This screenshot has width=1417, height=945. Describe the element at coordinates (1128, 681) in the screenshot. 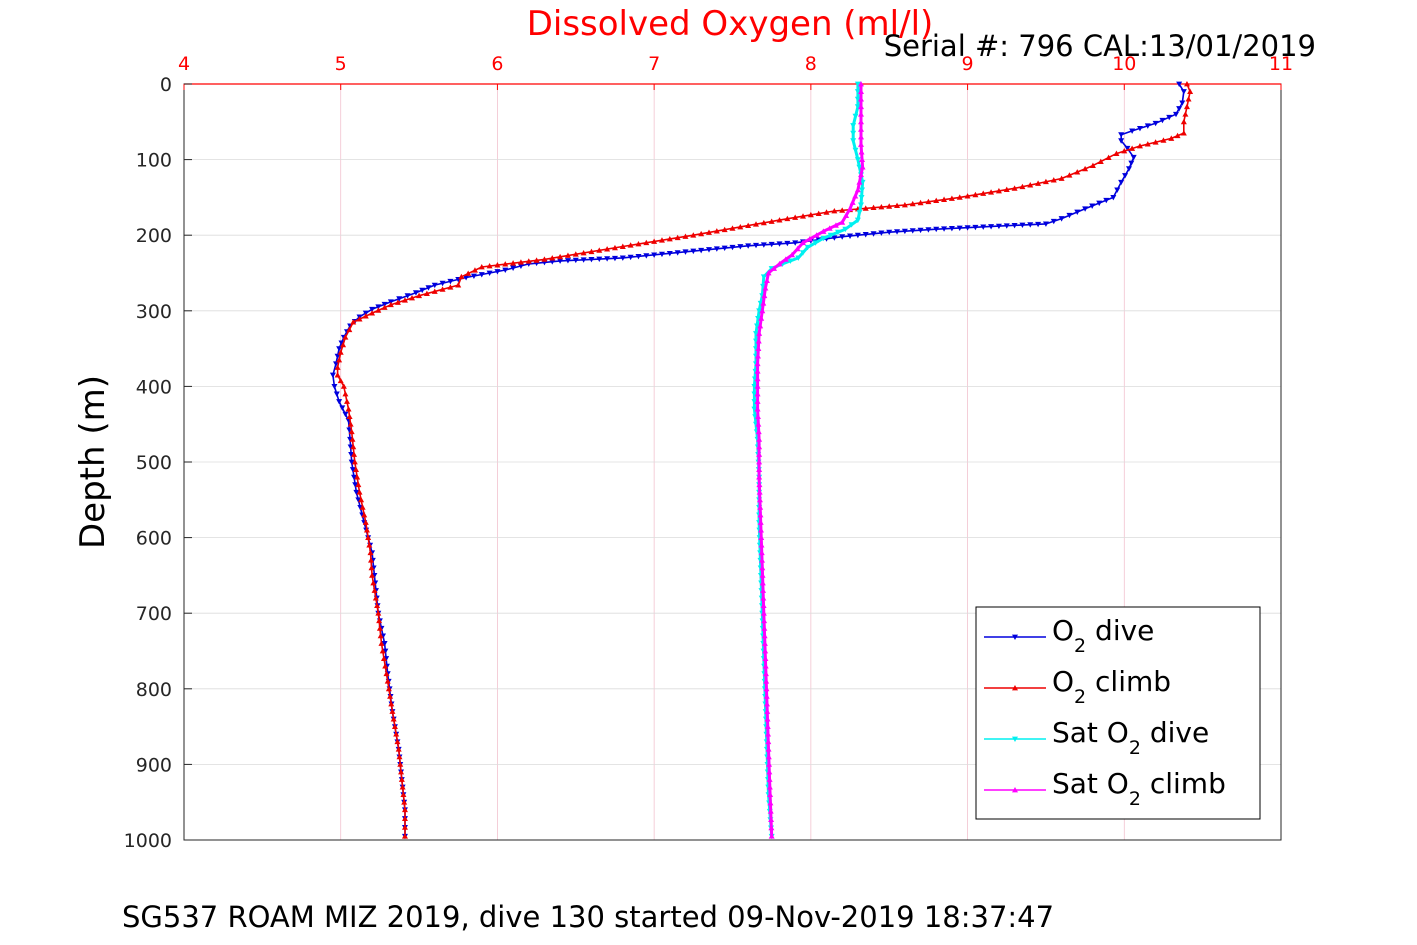

I see `legend-label-suffix: climb` at that location.